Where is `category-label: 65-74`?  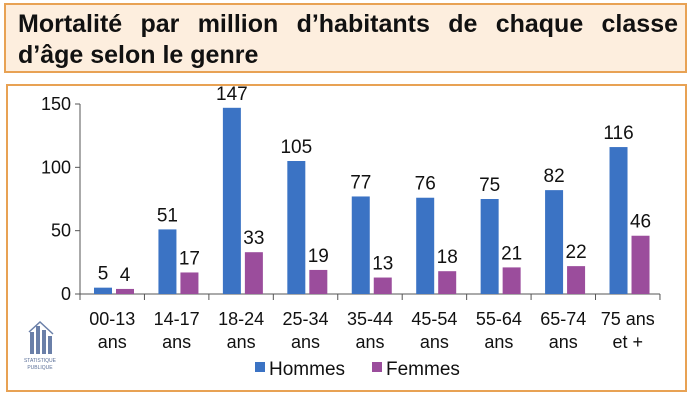 category-label: 65-74 is located at coordinates (563, 319).